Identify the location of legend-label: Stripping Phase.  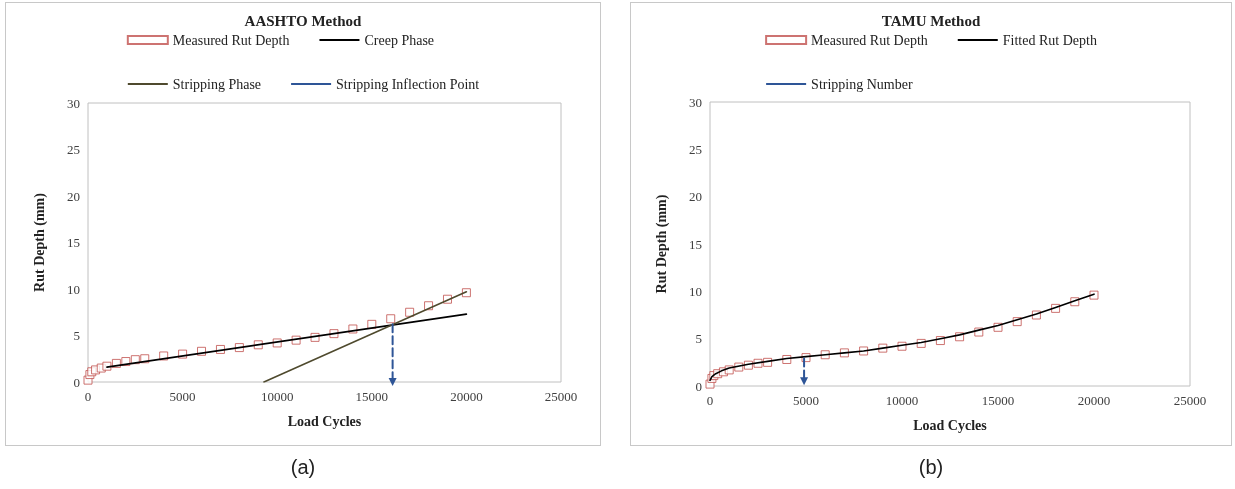
(217, 84).